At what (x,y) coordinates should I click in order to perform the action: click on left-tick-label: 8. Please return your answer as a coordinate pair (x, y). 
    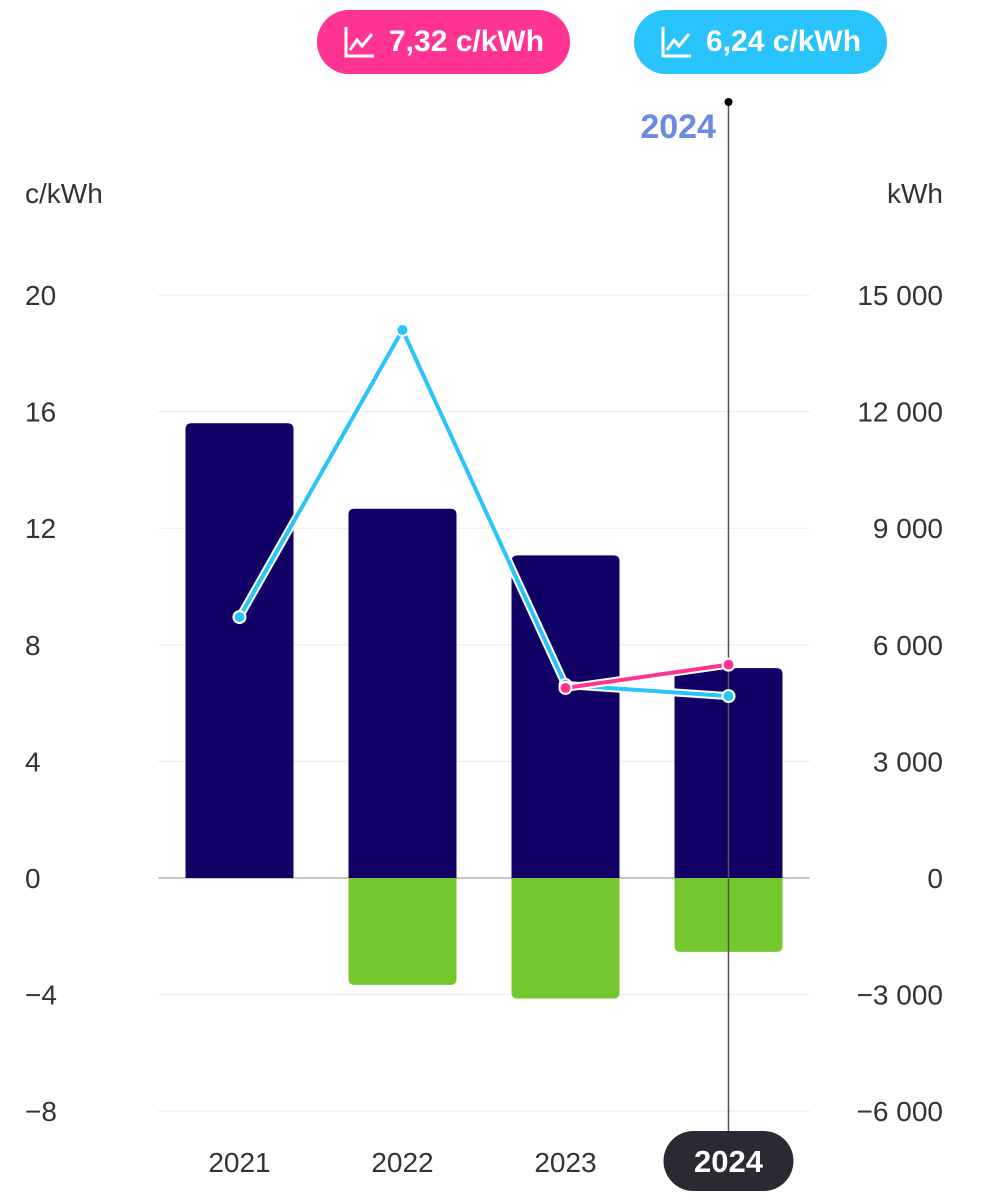
    Looking at the image, I should click on (33, 645).